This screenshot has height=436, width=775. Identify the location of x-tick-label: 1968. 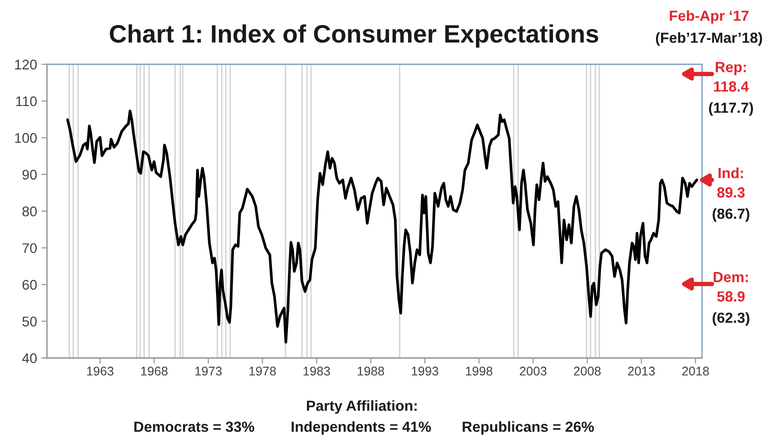
(154, 371).